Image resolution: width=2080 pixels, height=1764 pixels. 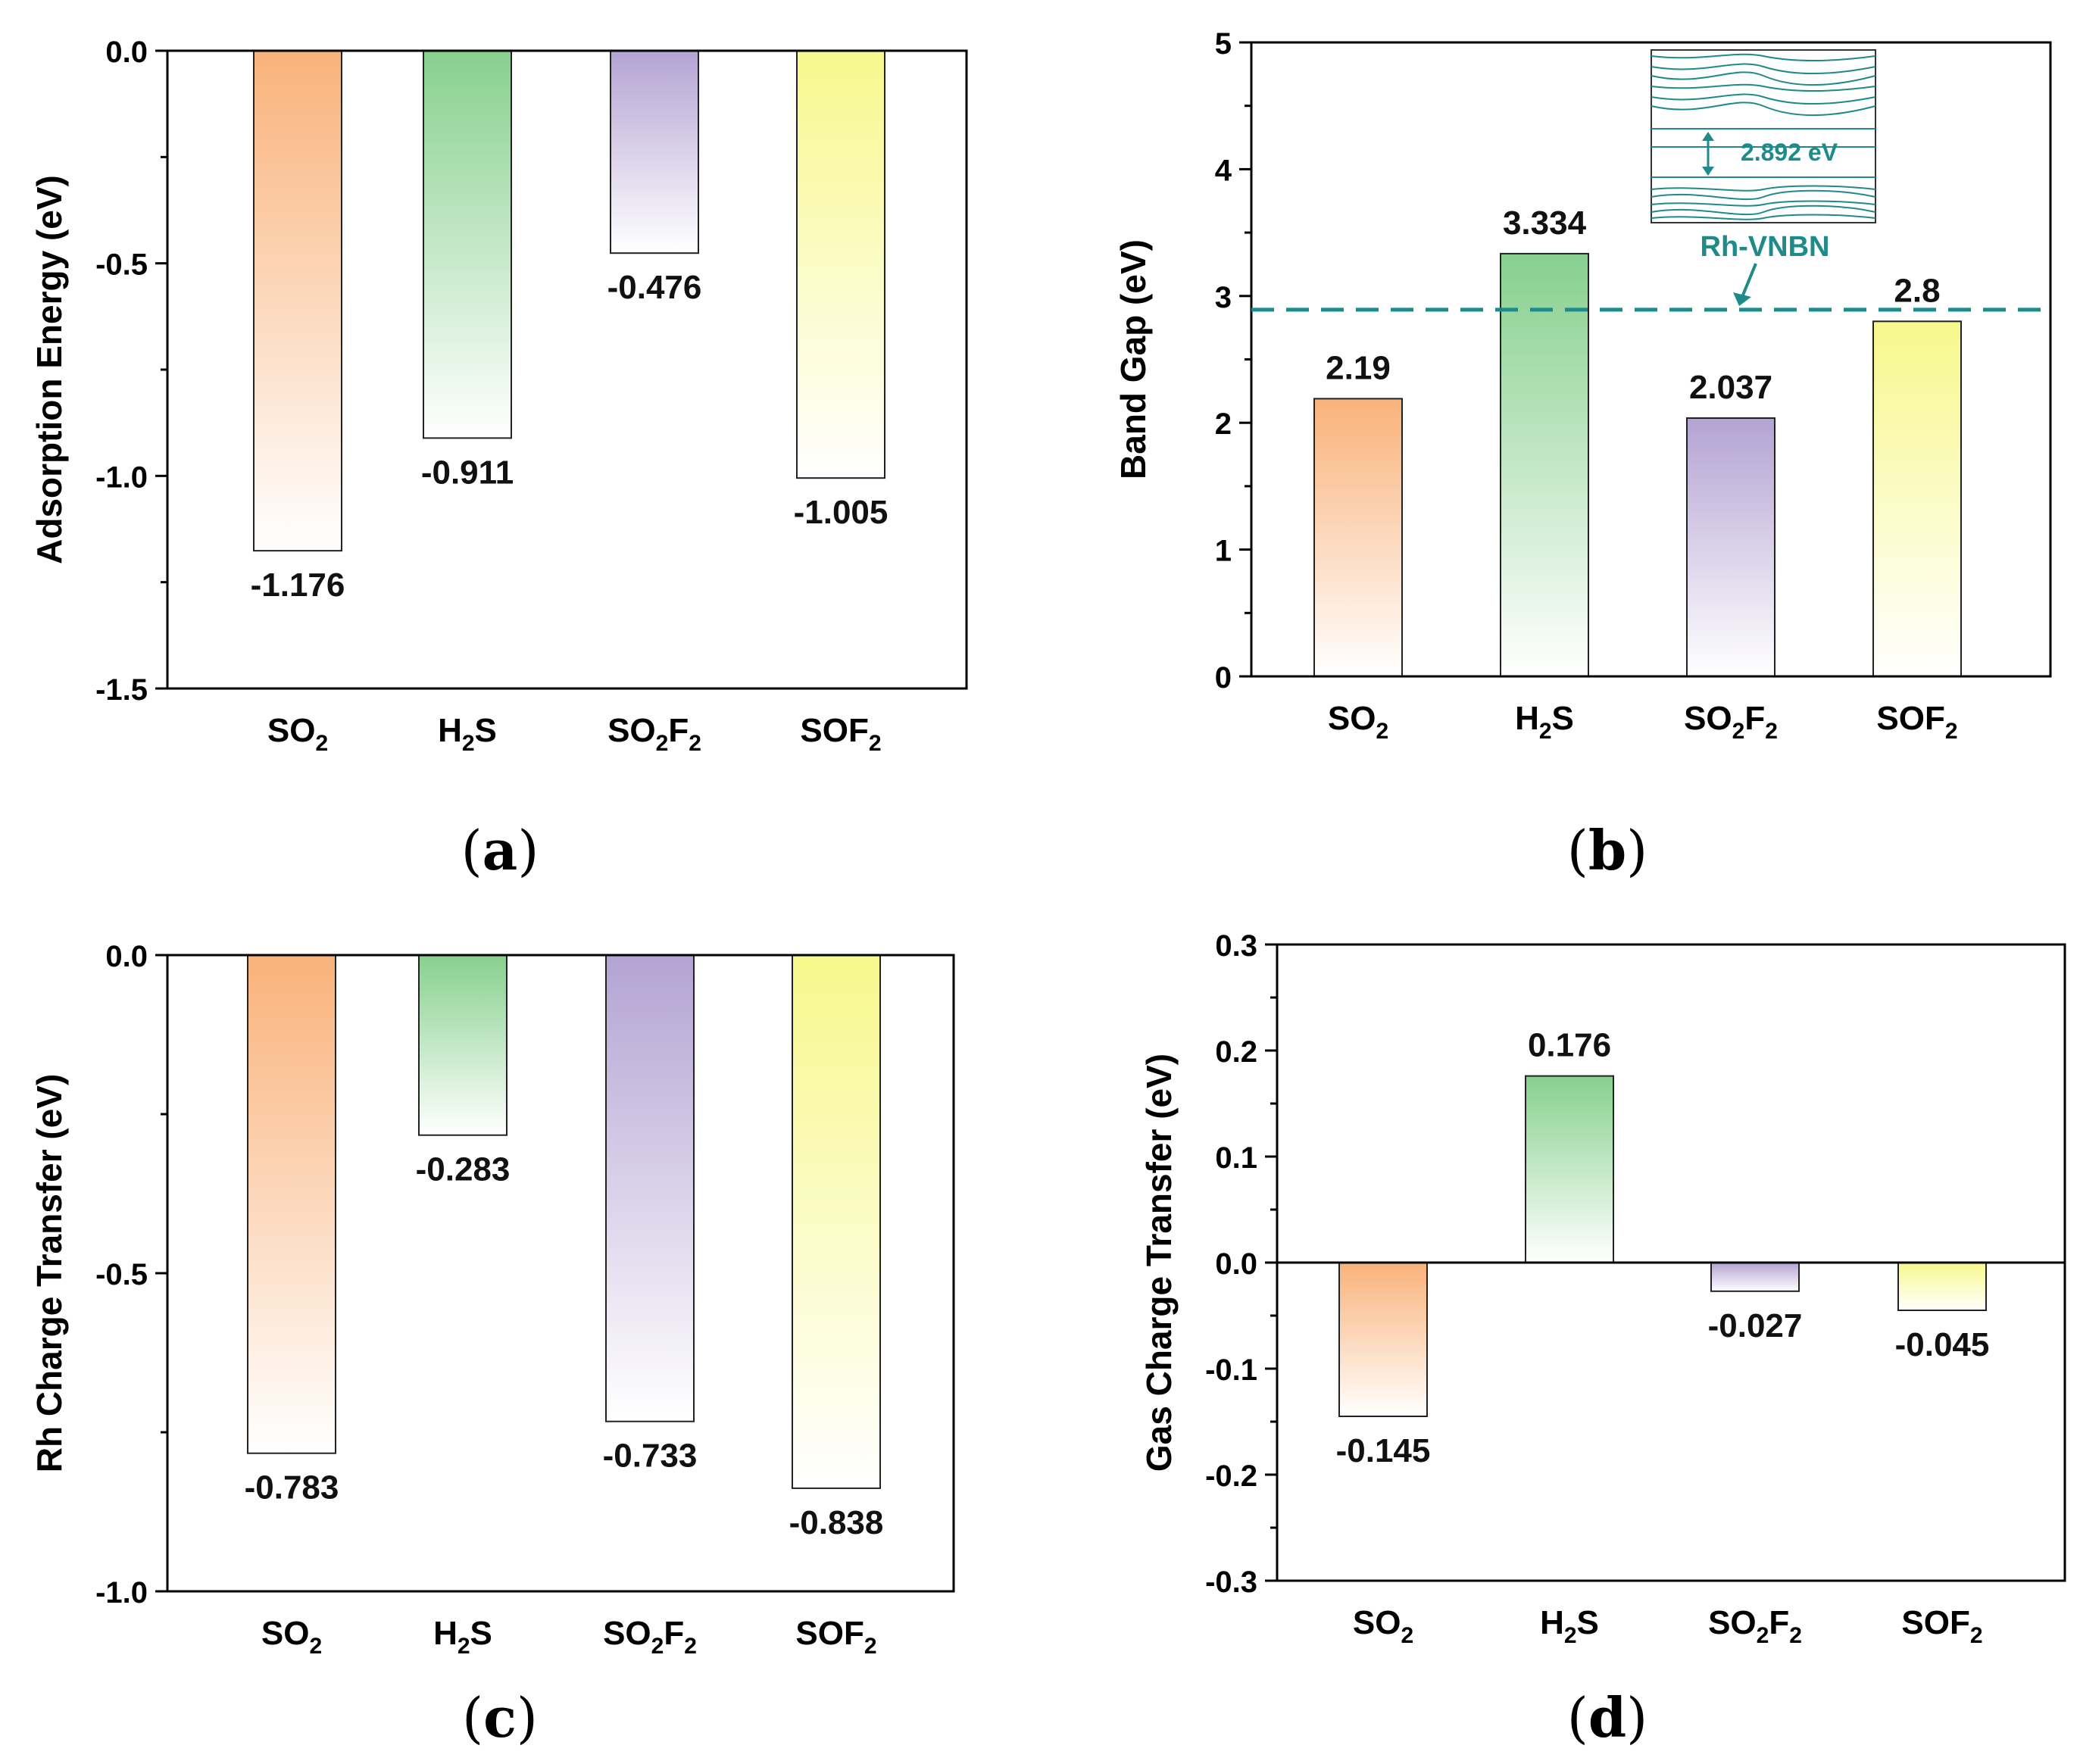 I want to click on y-tick-label: -0.1, so click(x=1231, y=1370).